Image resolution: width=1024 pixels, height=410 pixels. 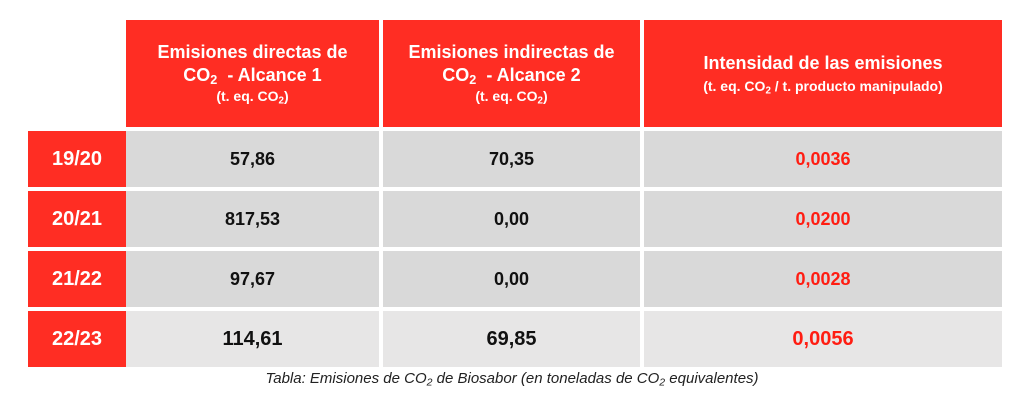 I want to click on header-direct-line1: Emisiones directas de, so click(x=252, y=52).